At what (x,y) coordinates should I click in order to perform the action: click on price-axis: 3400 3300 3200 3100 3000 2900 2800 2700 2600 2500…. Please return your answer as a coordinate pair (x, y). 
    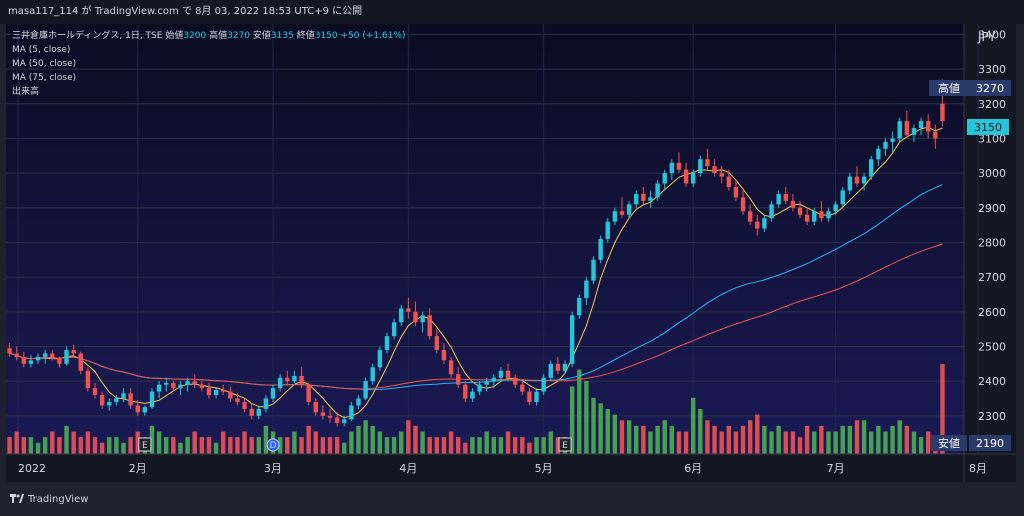
    Looking at the image, I should click on (992, 225).